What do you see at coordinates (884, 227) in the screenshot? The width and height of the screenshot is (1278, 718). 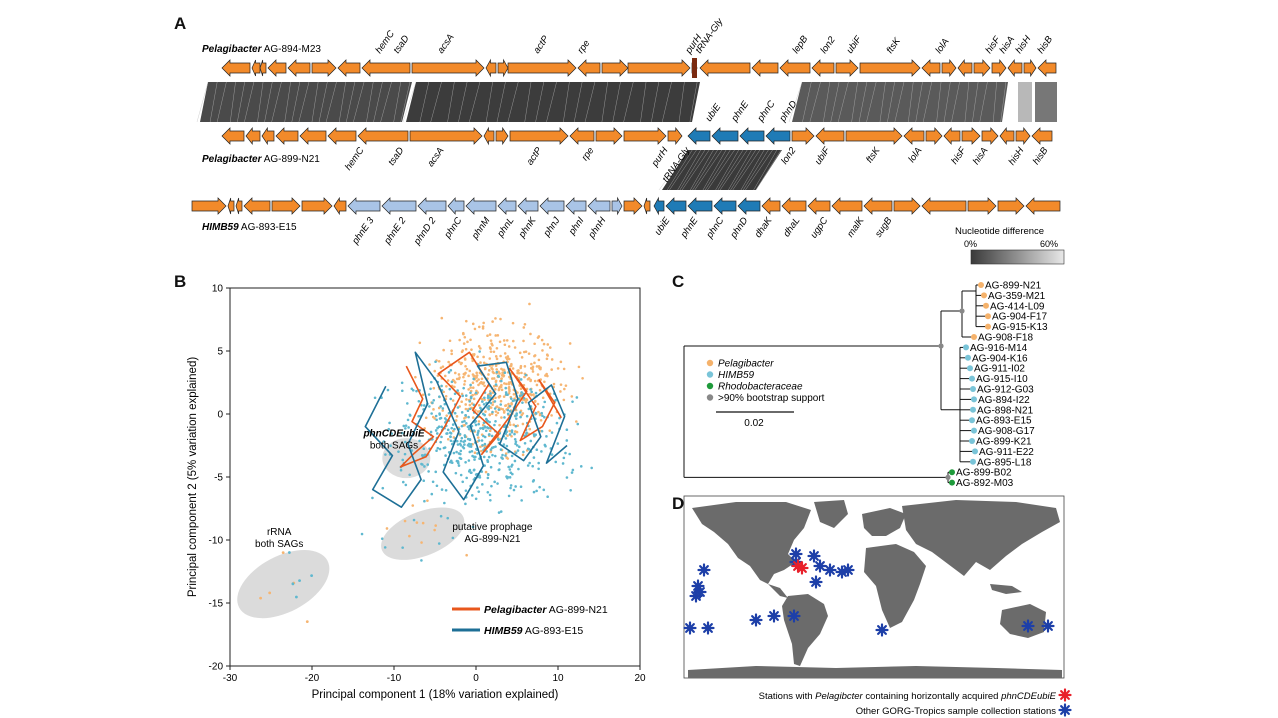 I see `gene-label-row3: sugB` at bounding box center [884, 227].